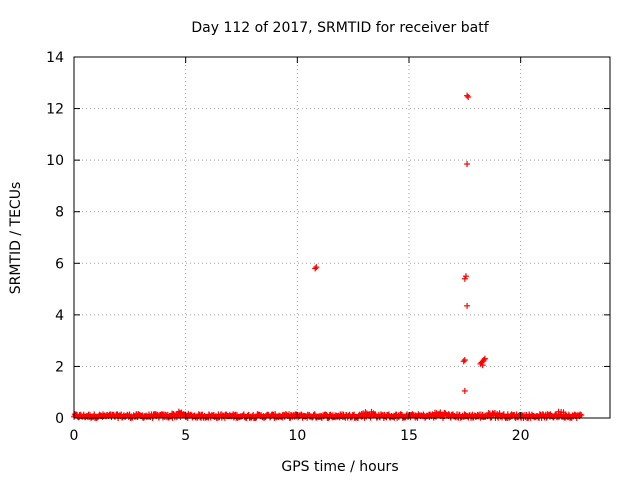 The width and height of the screenshot is (640, 480). What do you see at coordinates (55, 238) in the screenshot?
I see `y-tick-labels: 0 2 4 6 8 10 12 14` at bounding box center [55, 238].